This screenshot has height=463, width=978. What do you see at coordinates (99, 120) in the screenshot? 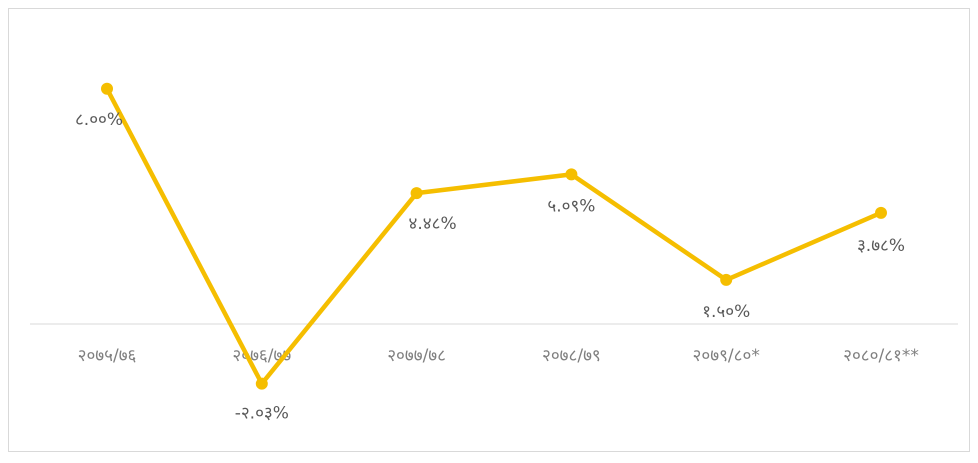
I see `data-label: ८.००%` at bounding box center [99, 120].